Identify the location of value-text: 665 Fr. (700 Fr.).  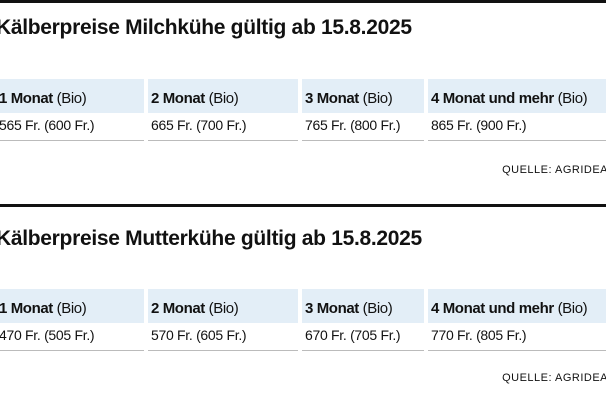
(199, 125).